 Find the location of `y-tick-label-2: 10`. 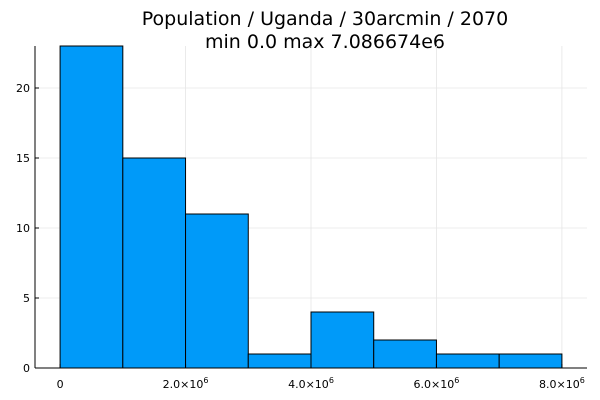

y-tick-label-2: 10 is located at coordinates (23, 228).